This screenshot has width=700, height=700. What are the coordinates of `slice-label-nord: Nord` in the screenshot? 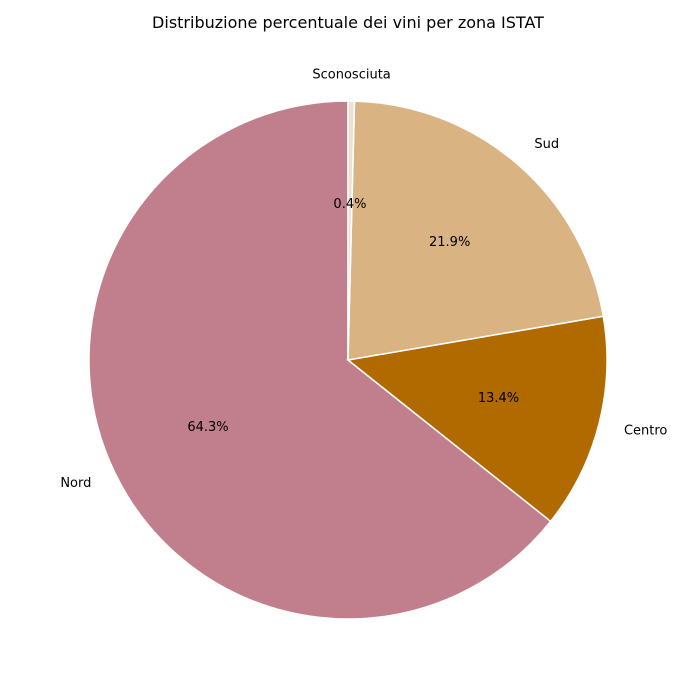 It's located at (75, 483).